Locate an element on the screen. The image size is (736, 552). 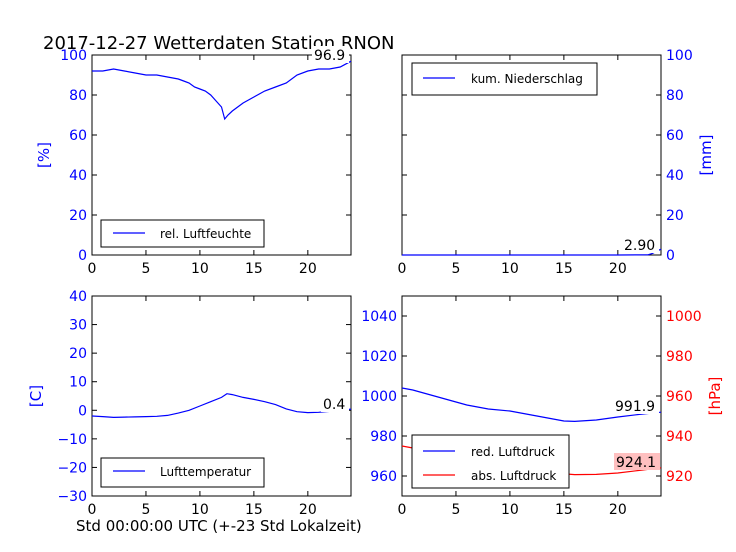
value-annotation: 96.9 is located at coordinates (330, 55).